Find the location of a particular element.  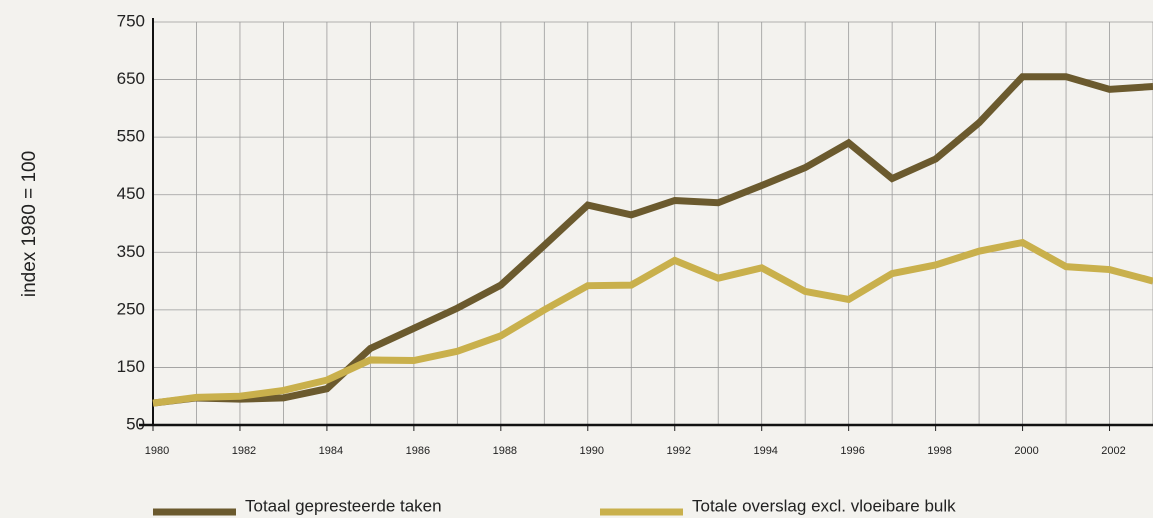

y-axis-label: index 1980 = 100 is located at coordinates (29, 224).